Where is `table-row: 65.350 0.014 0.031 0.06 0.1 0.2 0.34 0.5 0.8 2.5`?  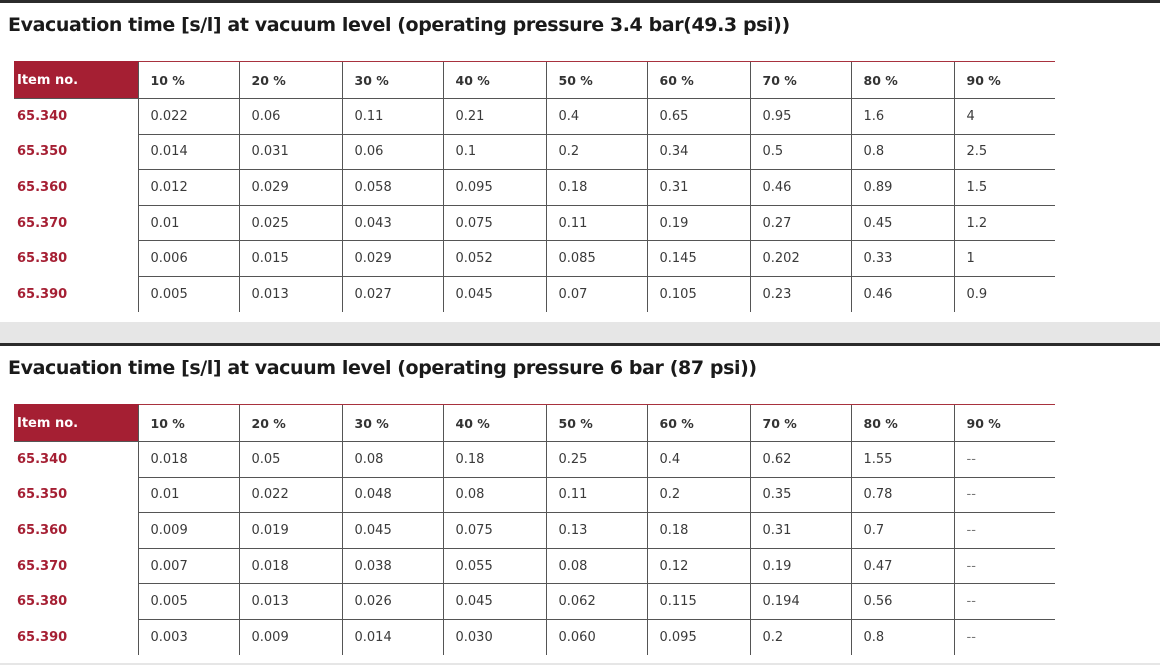 table-row: 65.350 0.014 0.031 0.06 0.1 0.2 0.34 0.5 0.8 2.5 is located at coordinates (534, 152).